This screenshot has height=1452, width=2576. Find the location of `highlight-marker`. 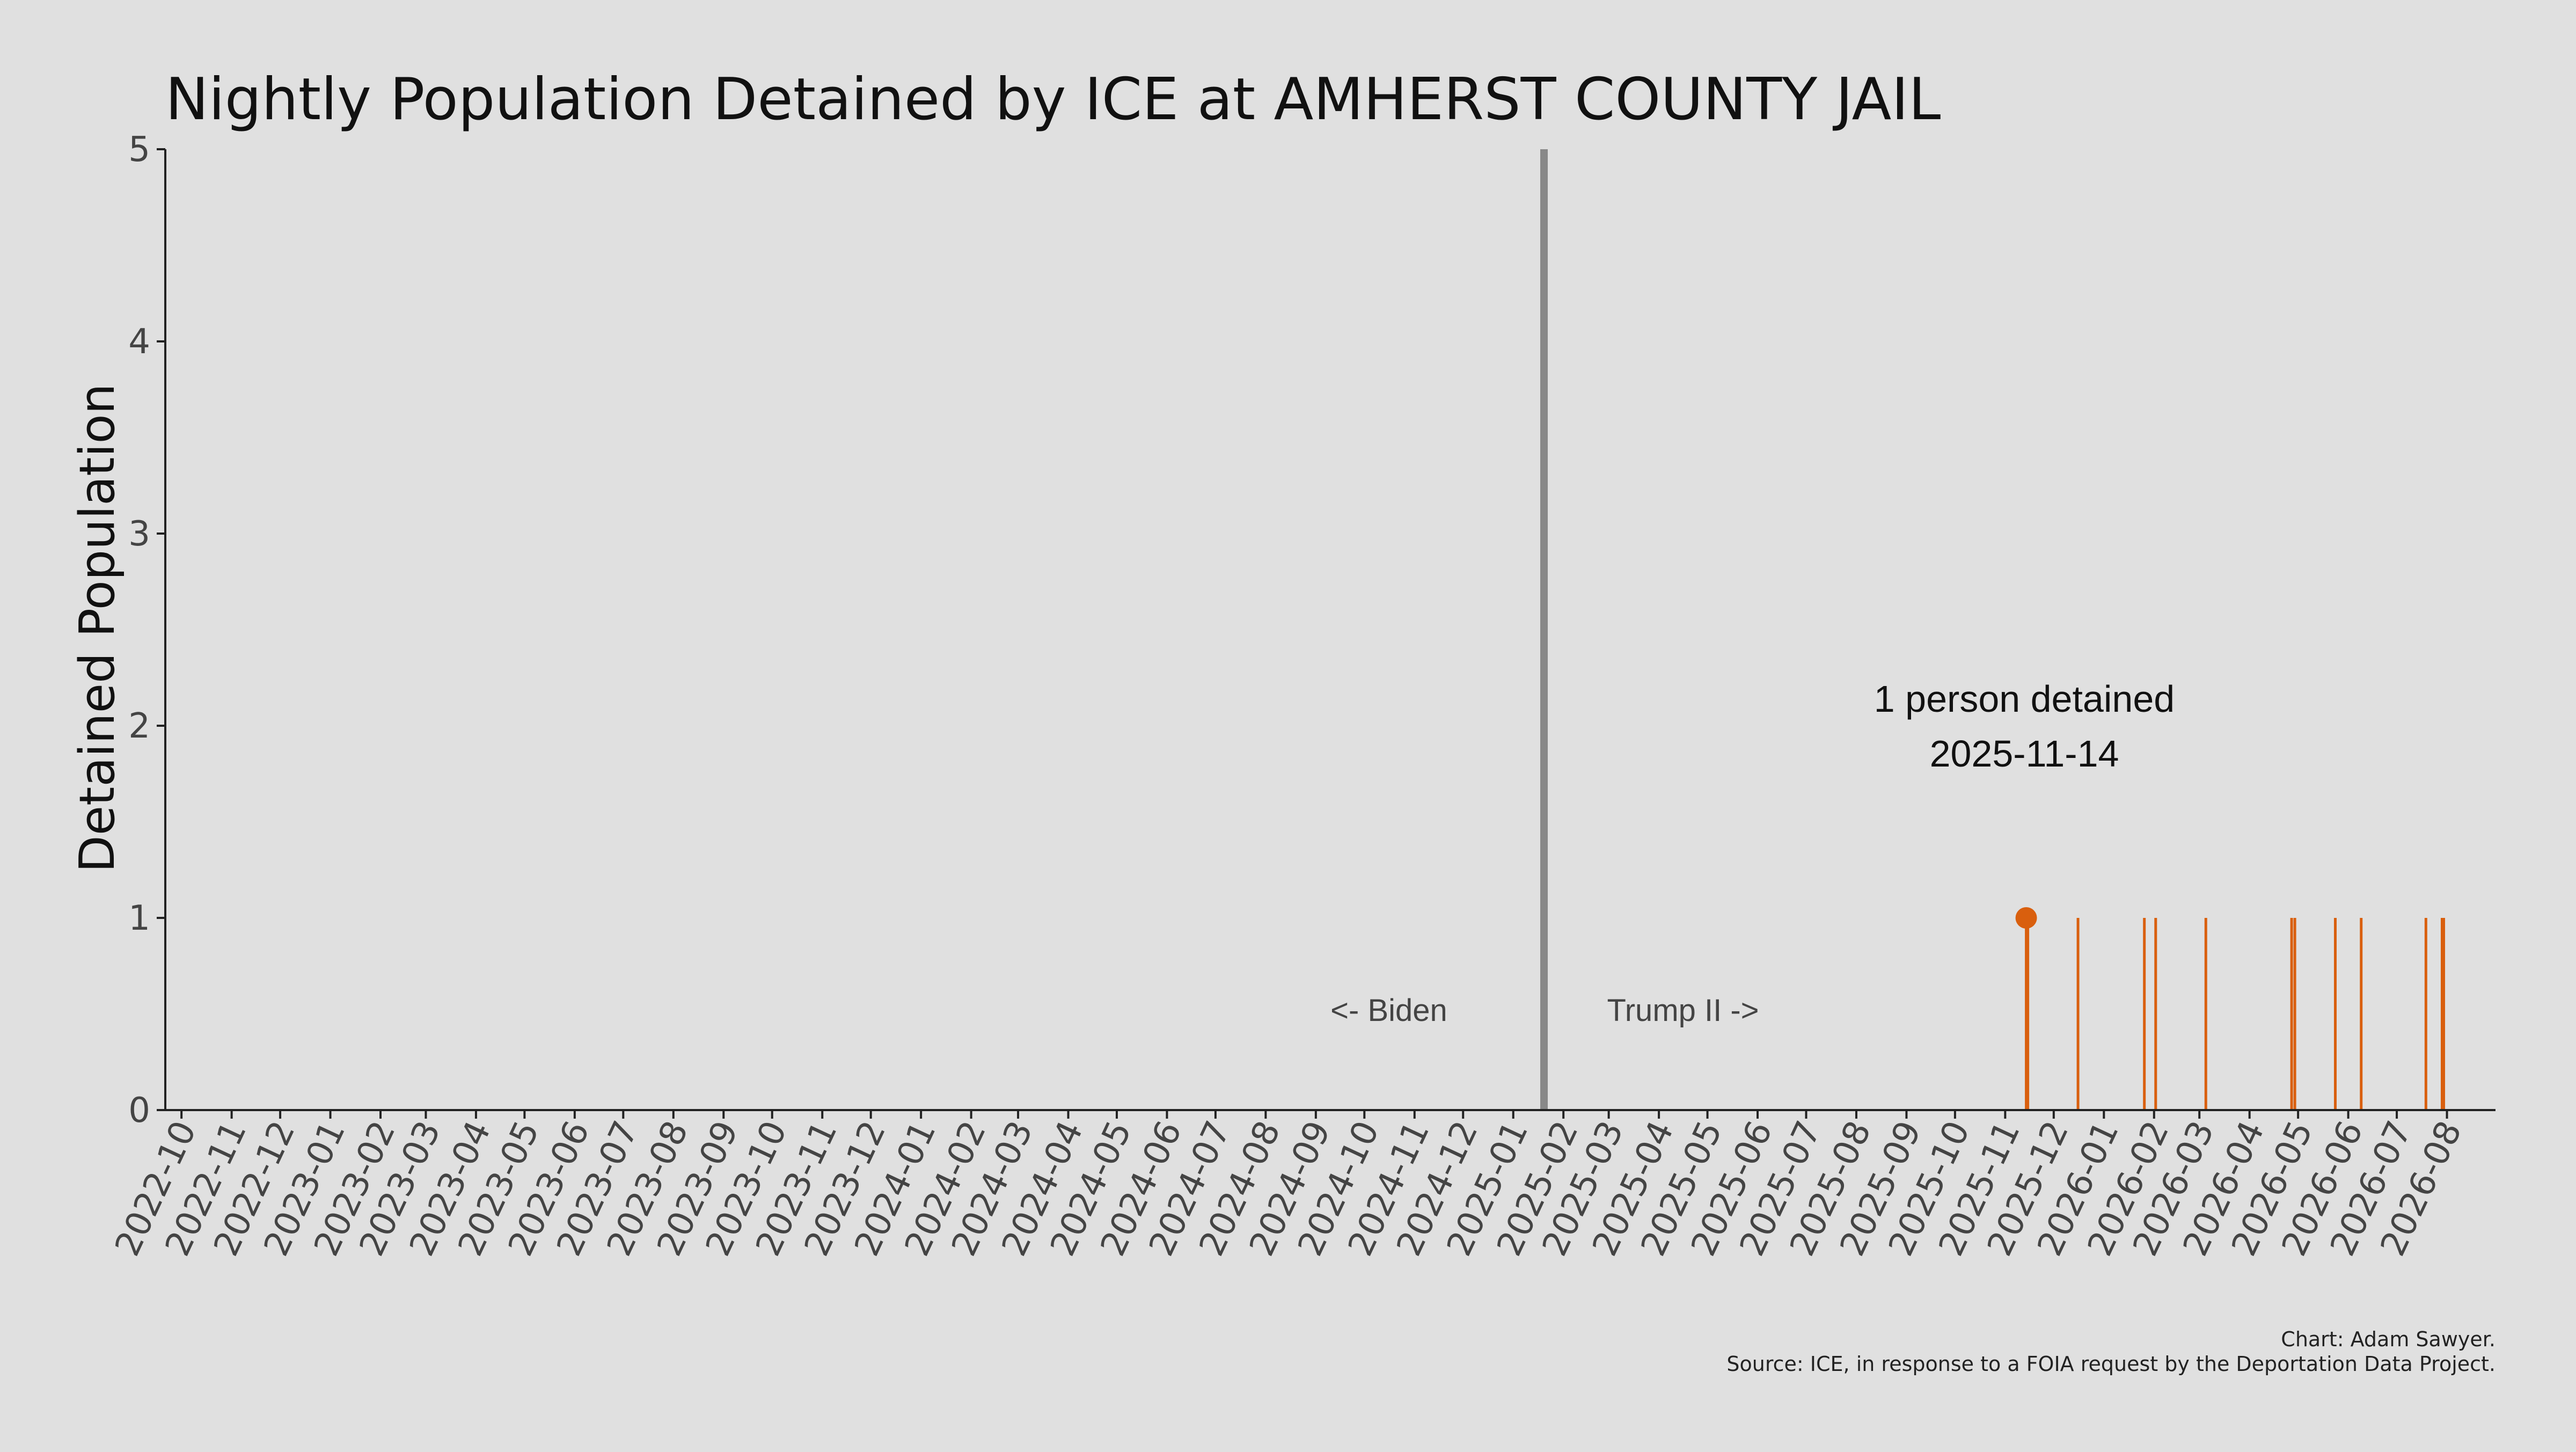

highlight-marker is located at coordinates (2026, 918).